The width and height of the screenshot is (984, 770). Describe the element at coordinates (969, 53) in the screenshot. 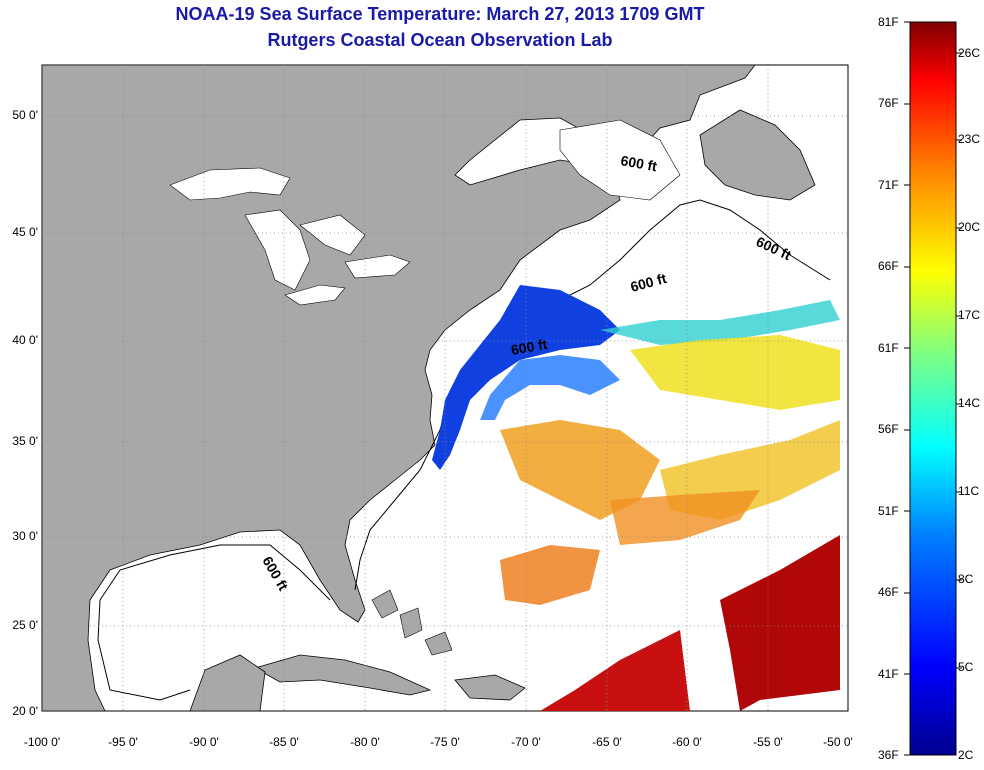

I see `colorbar-c-label-26: 26C` at that location.